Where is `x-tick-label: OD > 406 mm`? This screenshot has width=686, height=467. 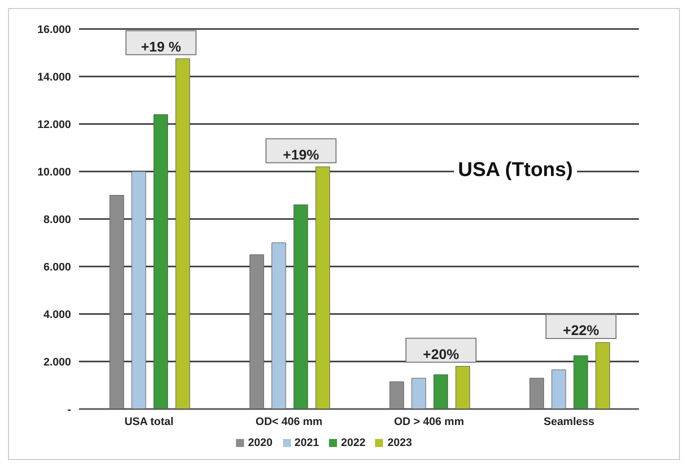
x-tick-label: OD > 406 mm is located at coordinates (429, 422).